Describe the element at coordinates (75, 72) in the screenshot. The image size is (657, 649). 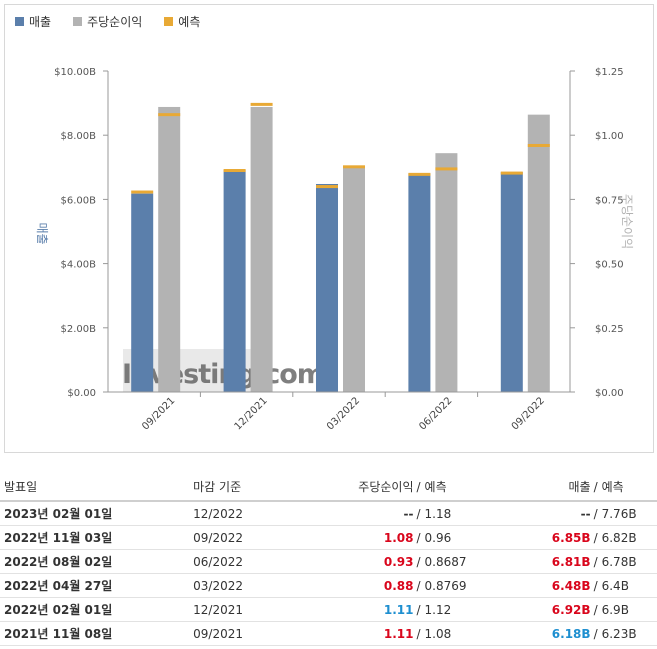
I see `y-tick-label: $10.00B` at that location.